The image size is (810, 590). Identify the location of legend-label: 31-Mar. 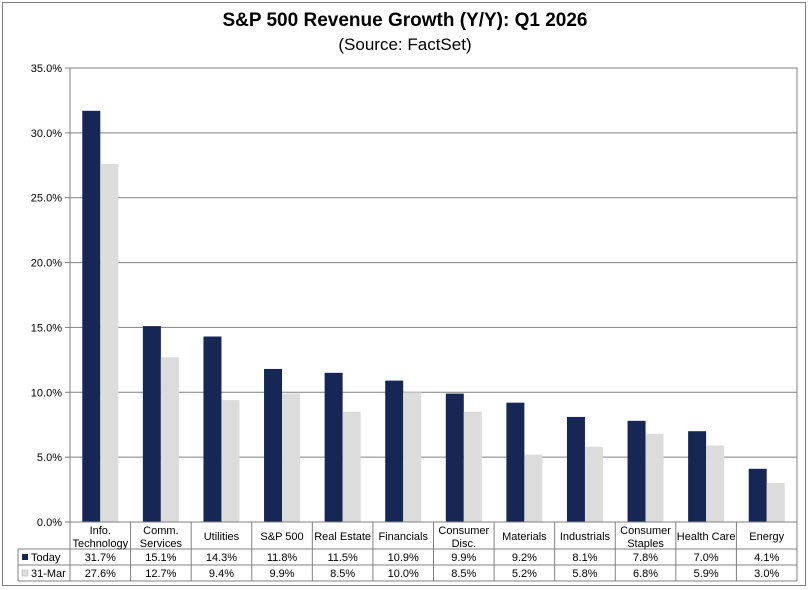
(48, 574).